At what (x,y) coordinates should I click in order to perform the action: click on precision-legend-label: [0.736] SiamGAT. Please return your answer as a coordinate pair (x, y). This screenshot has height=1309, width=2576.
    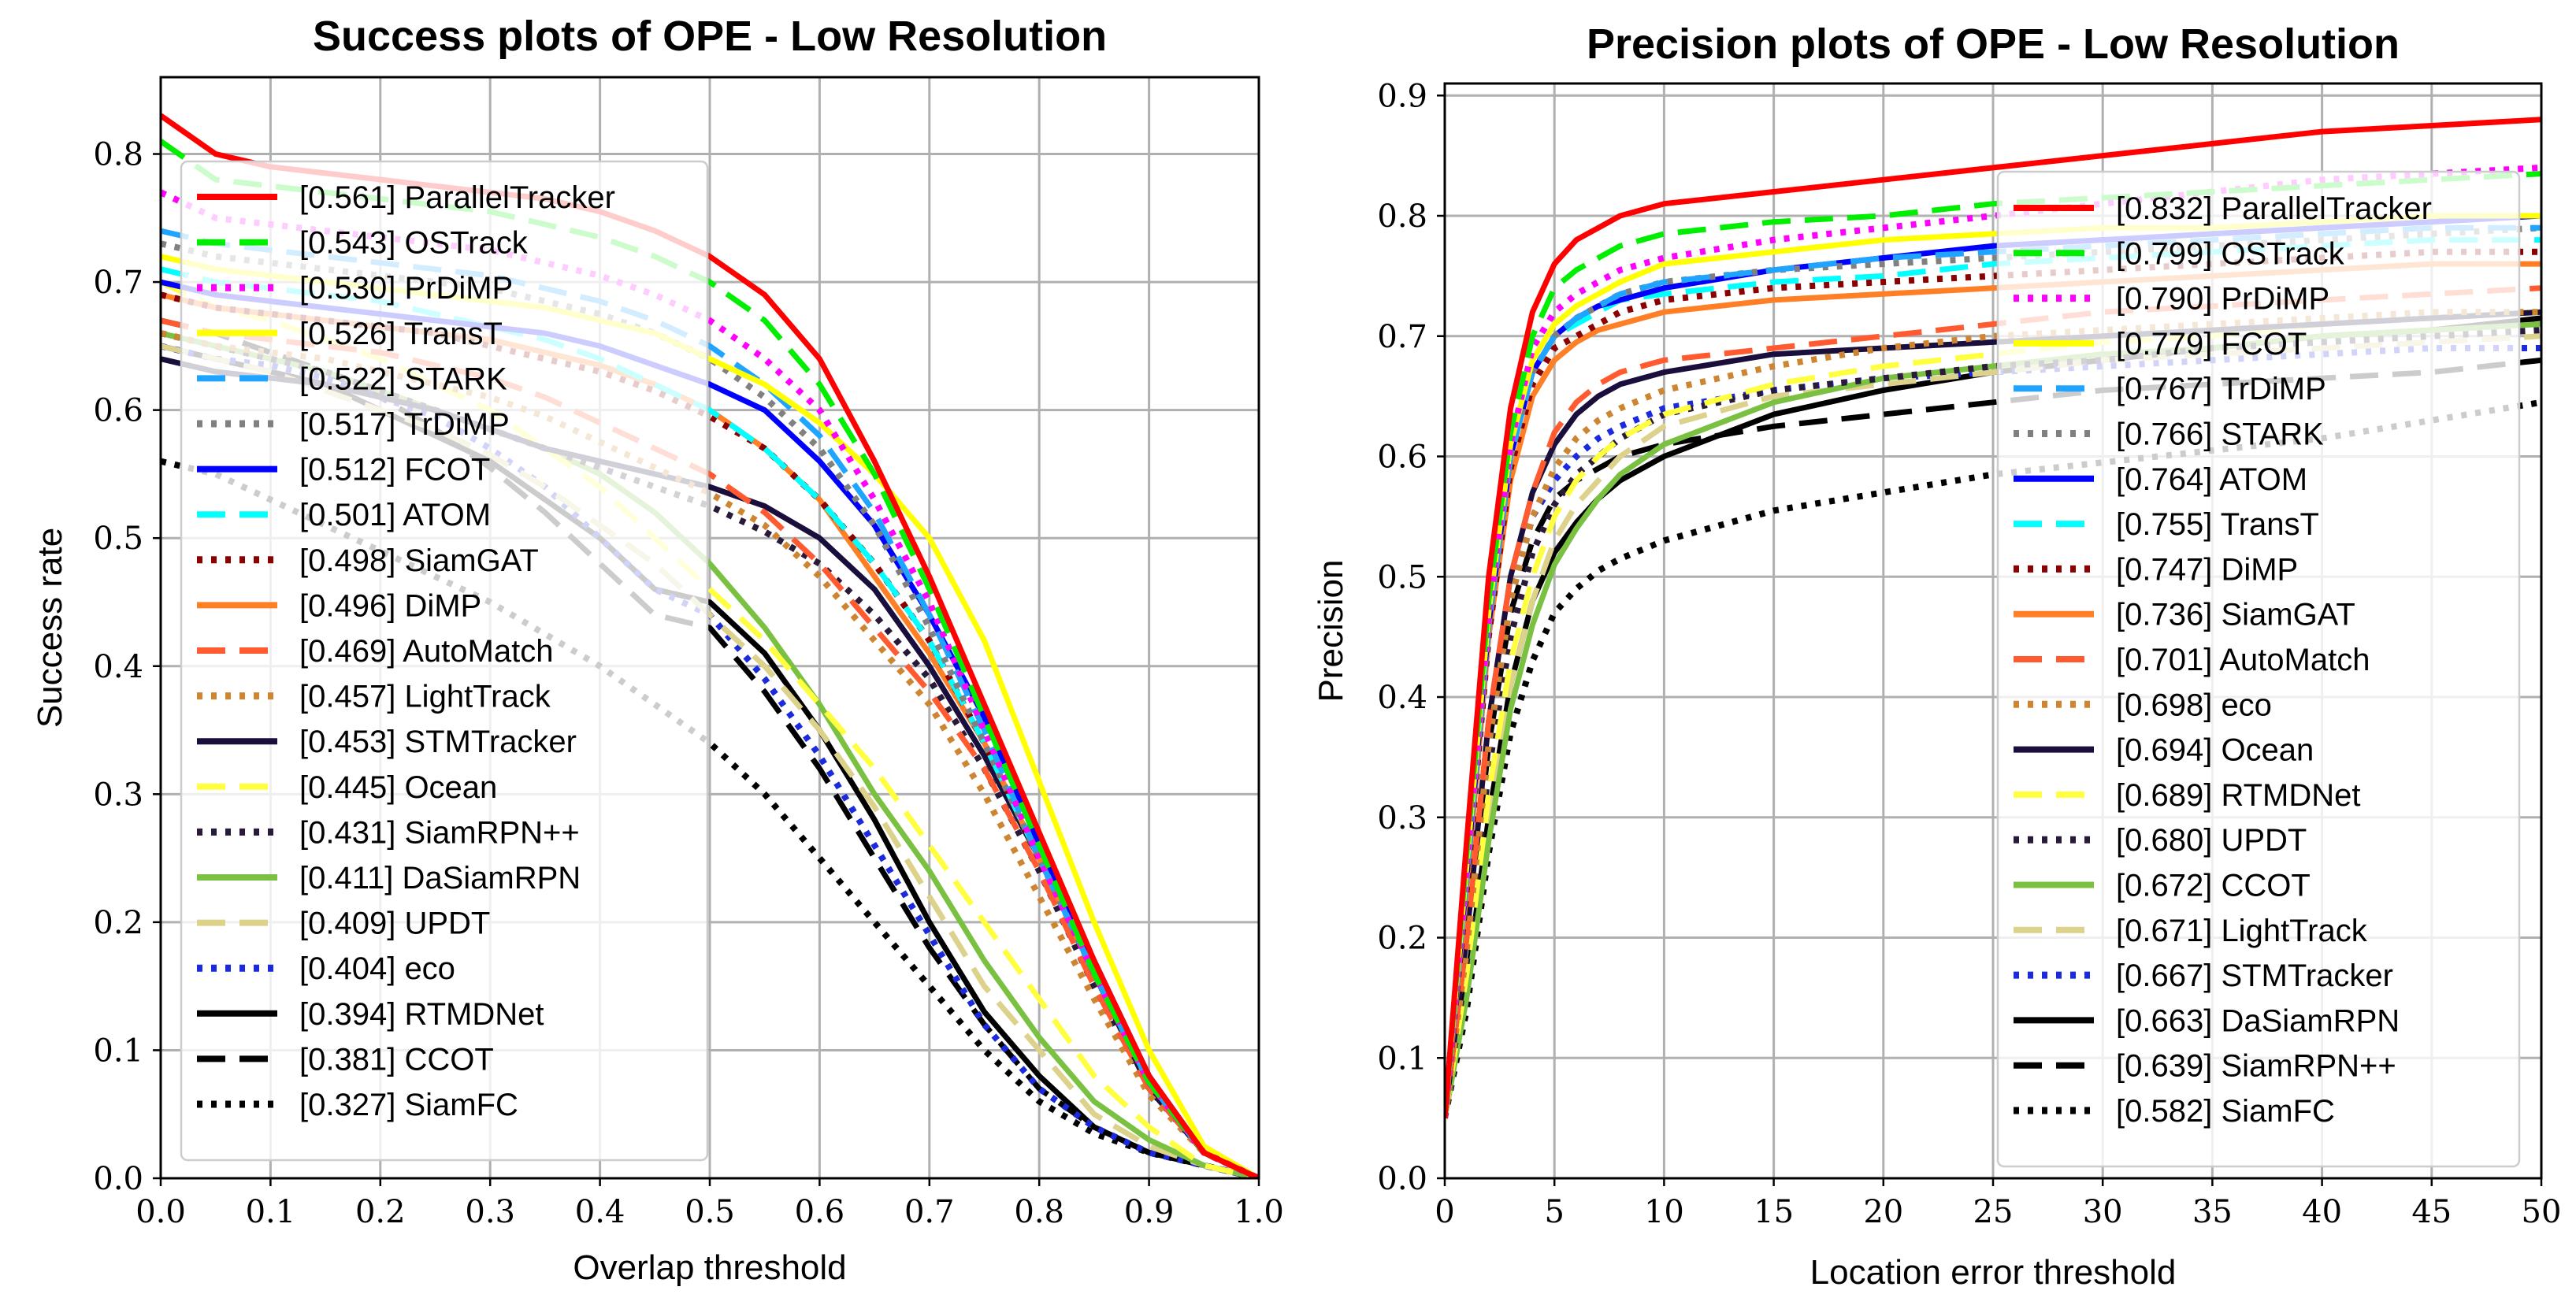
    Looking at the image, I should click on (2235, 615).